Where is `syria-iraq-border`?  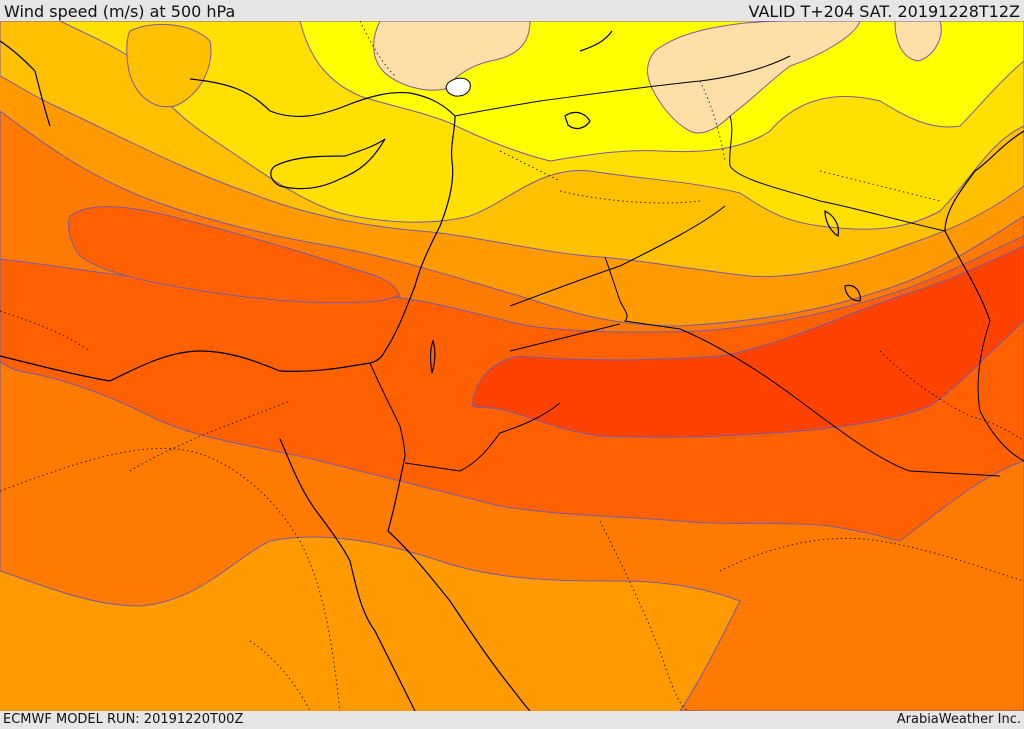 syria-iraq-border is located at coordinates (622, 86).